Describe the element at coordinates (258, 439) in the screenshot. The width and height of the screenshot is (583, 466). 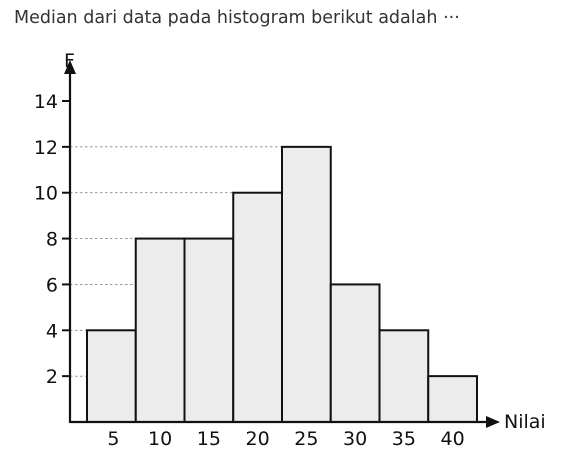
I see `x-tick-label: 20` at that location.